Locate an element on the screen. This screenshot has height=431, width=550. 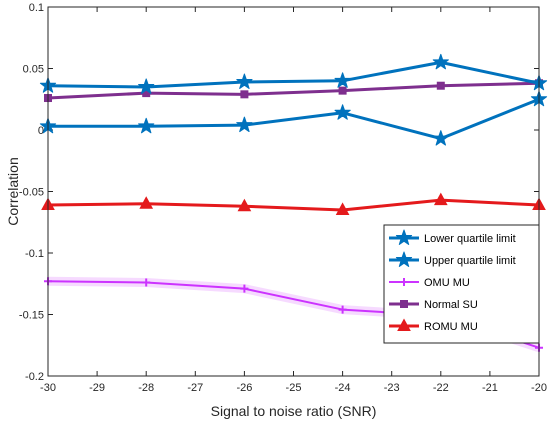
y-tick-label: -0.1 is located at coordinates (34, 254).